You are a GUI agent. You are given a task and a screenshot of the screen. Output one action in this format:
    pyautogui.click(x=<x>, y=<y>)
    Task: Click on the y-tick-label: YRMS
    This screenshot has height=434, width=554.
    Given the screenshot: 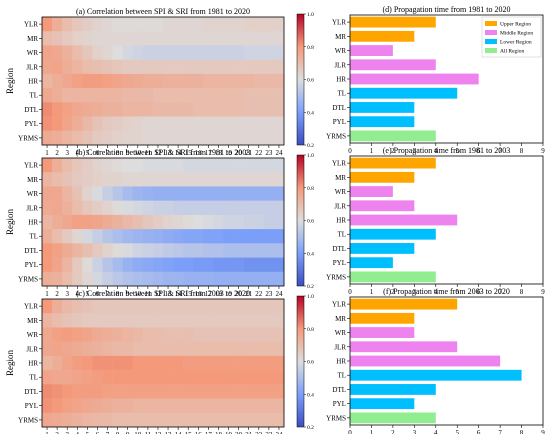 What is the action you would take?
    pyautogui.click(x=336, y=418)
    